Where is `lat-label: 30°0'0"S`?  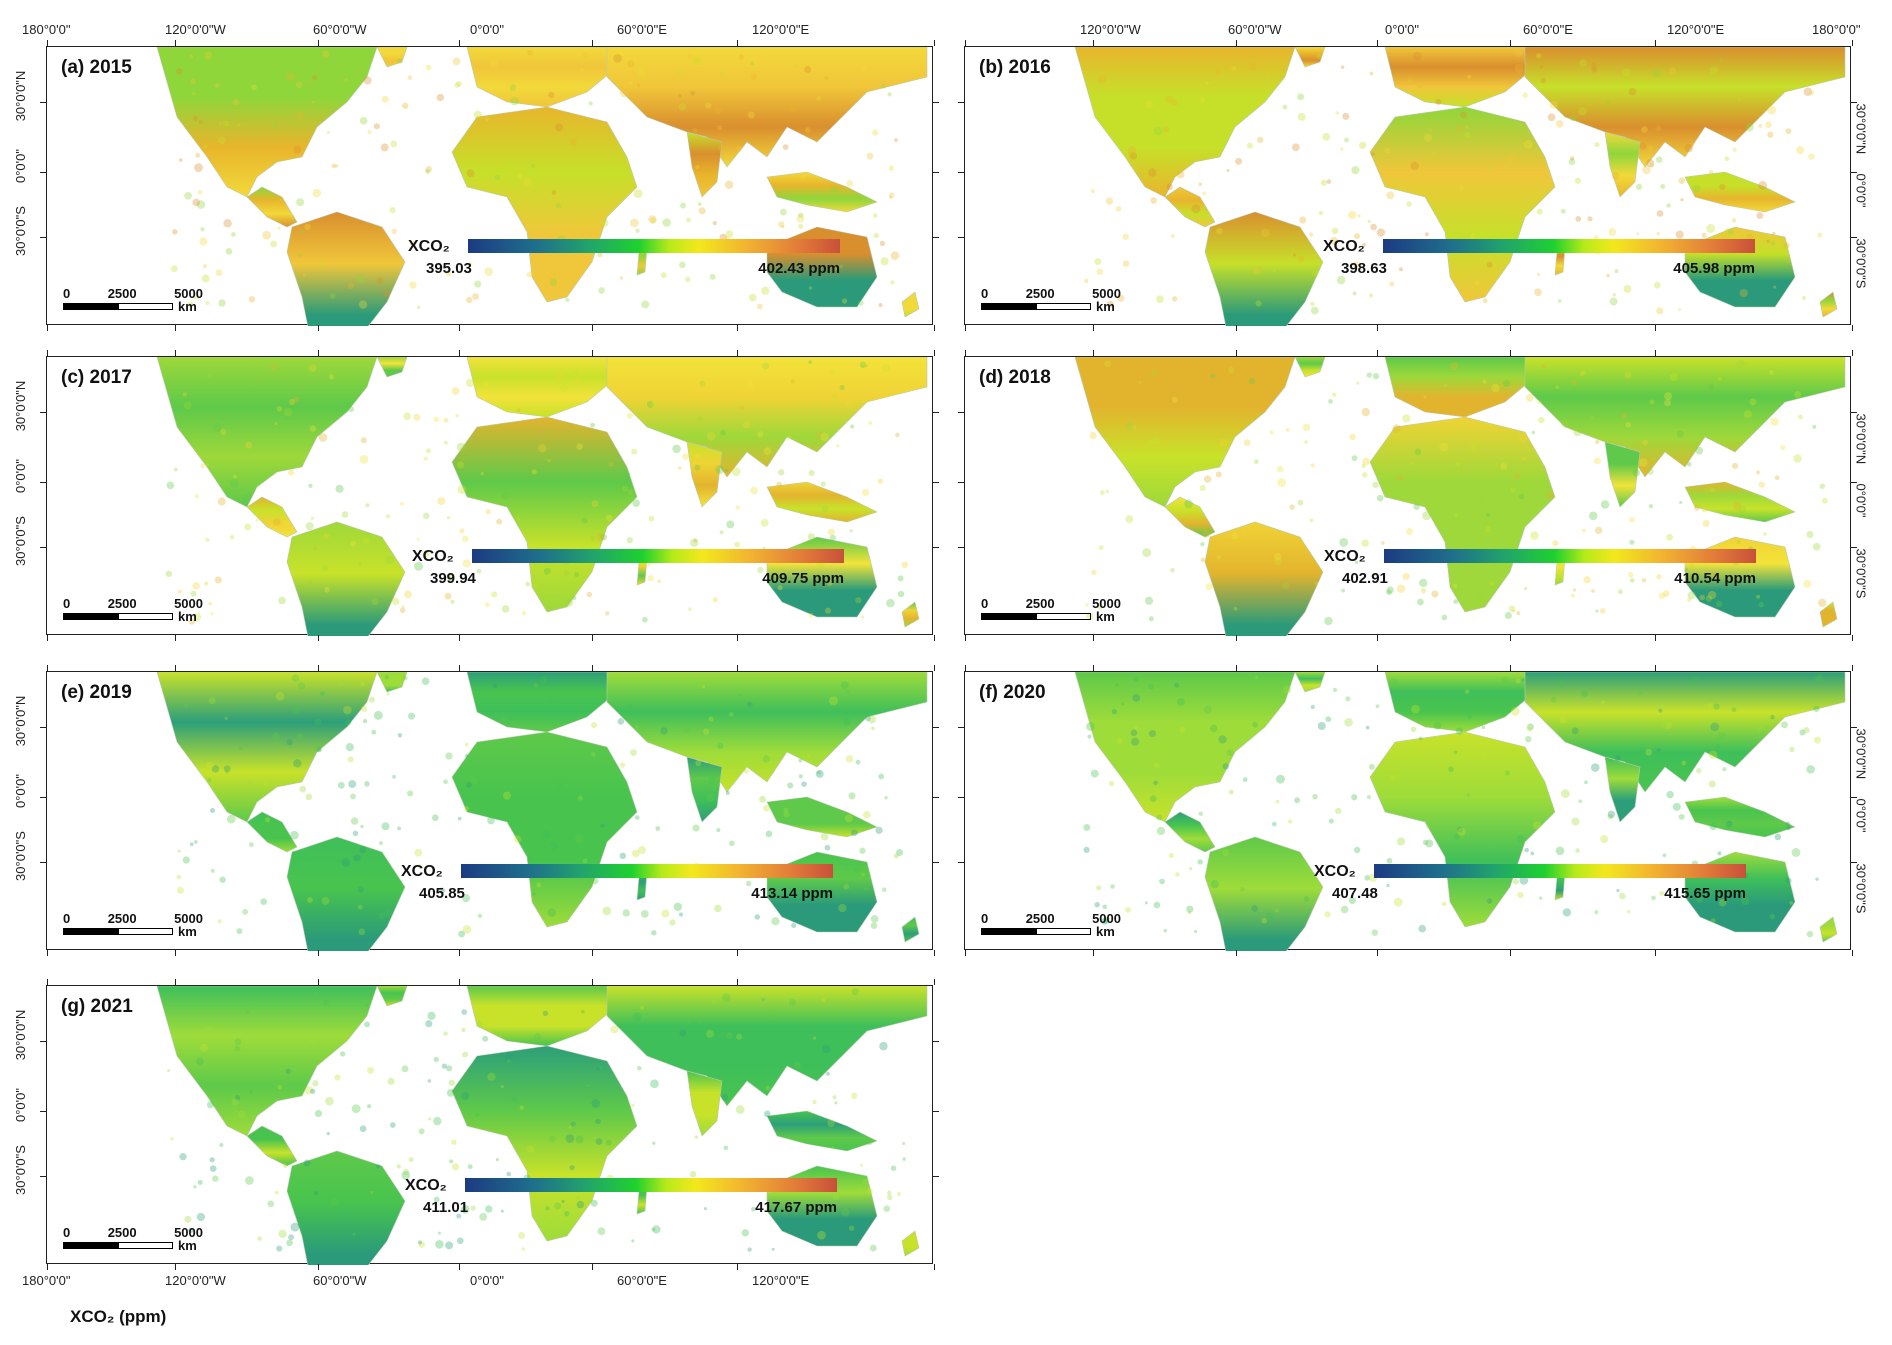
lat-label: 30°0'0"S is located at coordinates (20, 1170).